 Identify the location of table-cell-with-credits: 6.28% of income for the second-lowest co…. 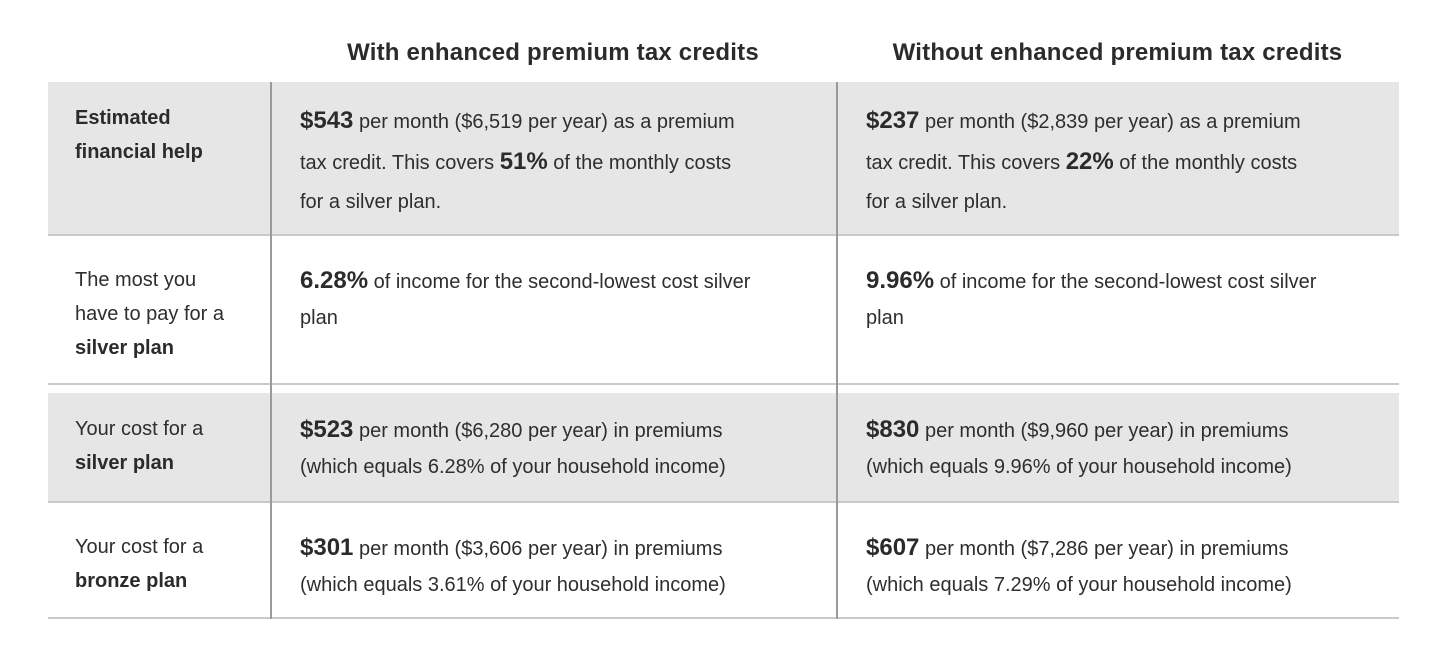
(525, 298).